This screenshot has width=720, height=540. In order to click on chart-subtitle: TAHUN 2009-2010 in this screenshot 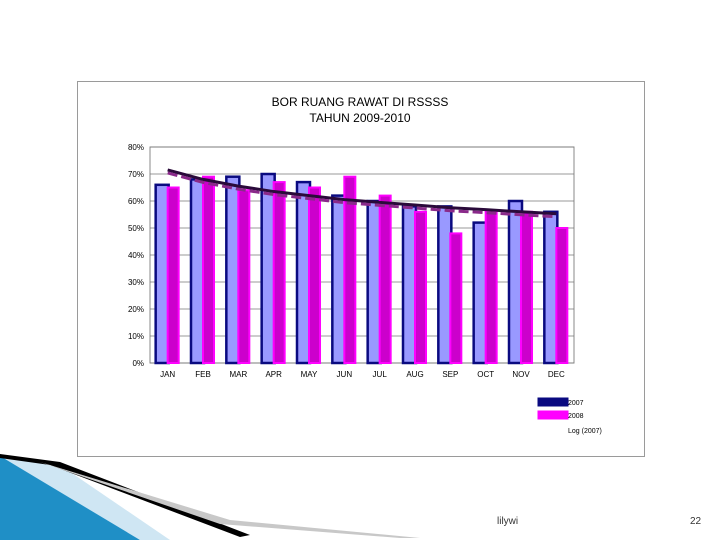, I will do `click(360, 118)`.